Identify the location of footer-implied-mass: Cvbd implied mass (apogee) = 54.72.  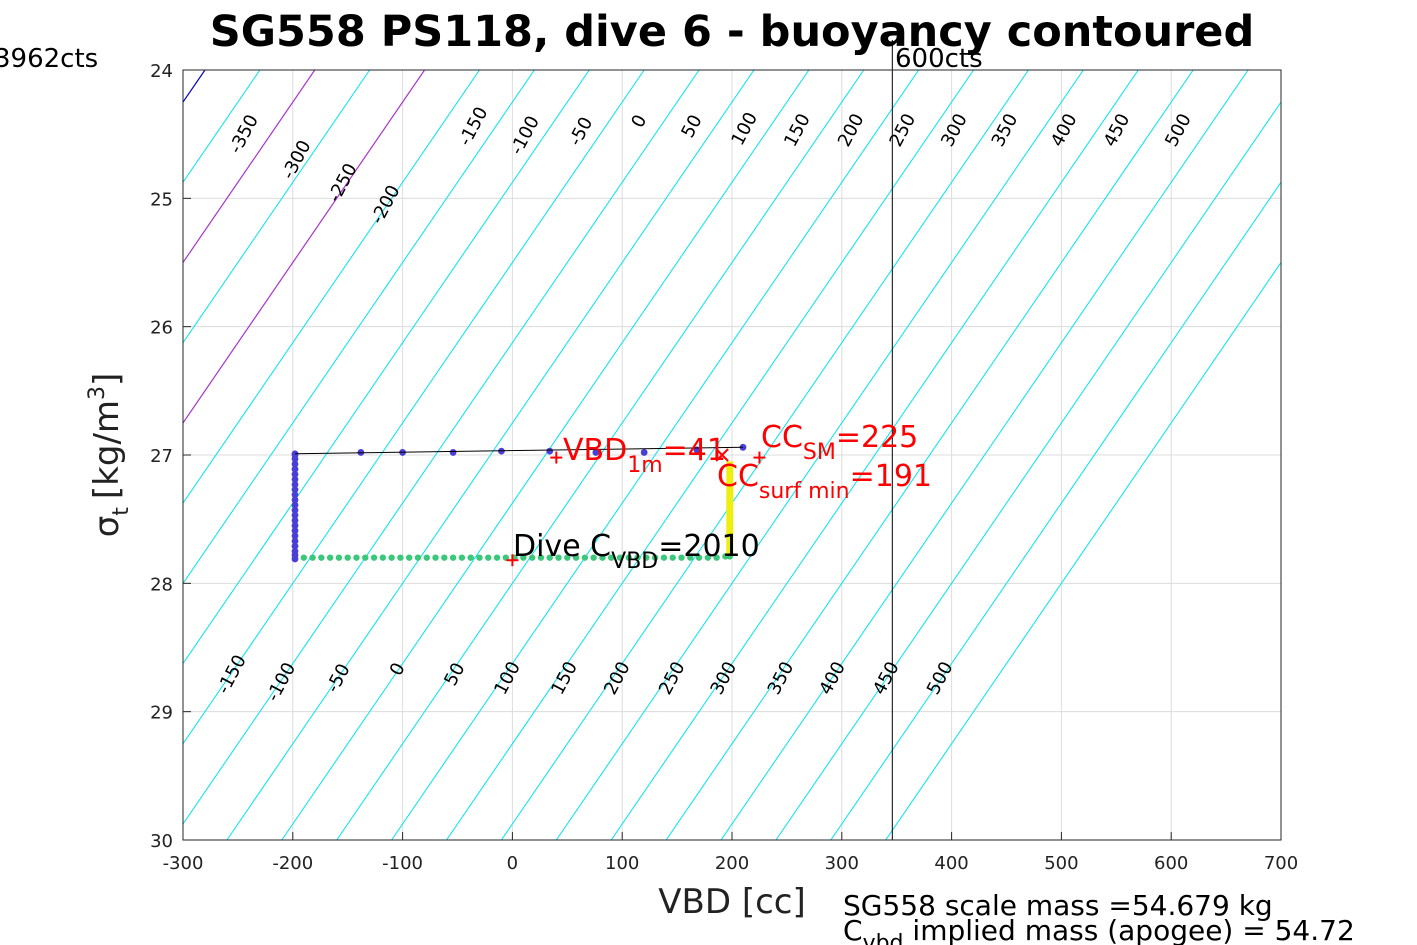
(1099, 929).